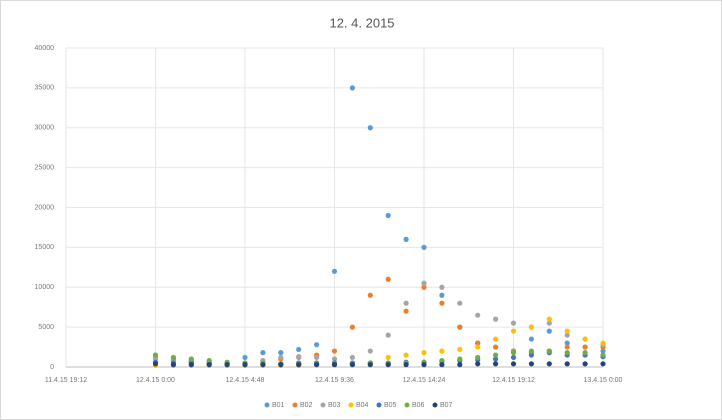 The height and width of the screenshot is (420, 722). I want to click on x-tick-label: 12.4.15 4:48, so click(245, 380).